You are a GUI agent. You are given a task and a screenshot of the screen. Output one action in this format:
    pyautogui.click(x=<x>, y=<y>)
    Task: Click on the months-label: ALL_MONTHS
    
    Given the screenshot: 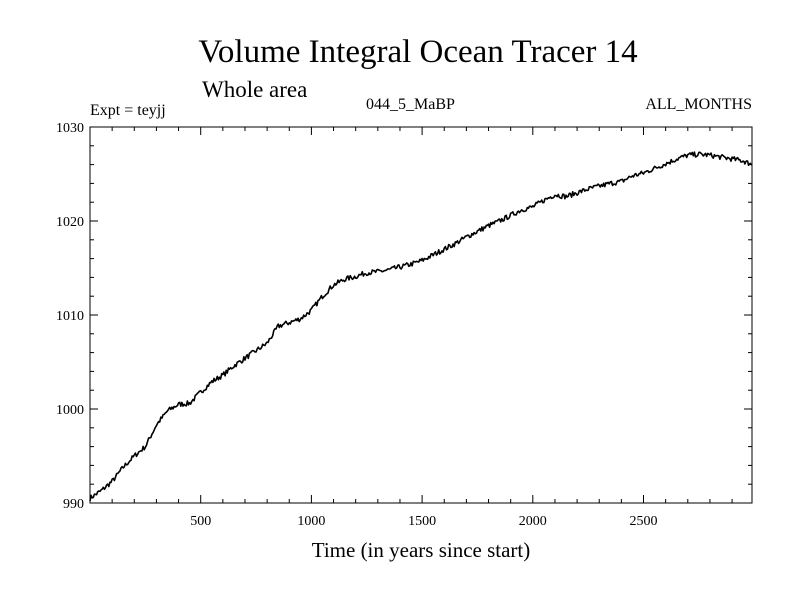 What is the action you would take?
    pyautogui.click(x=698, y=104)
    